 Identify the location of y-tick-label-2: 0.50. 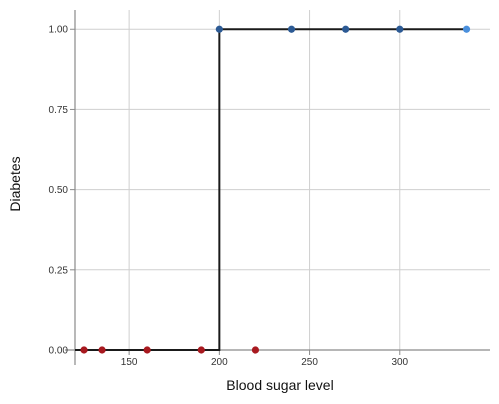
(59, 190).